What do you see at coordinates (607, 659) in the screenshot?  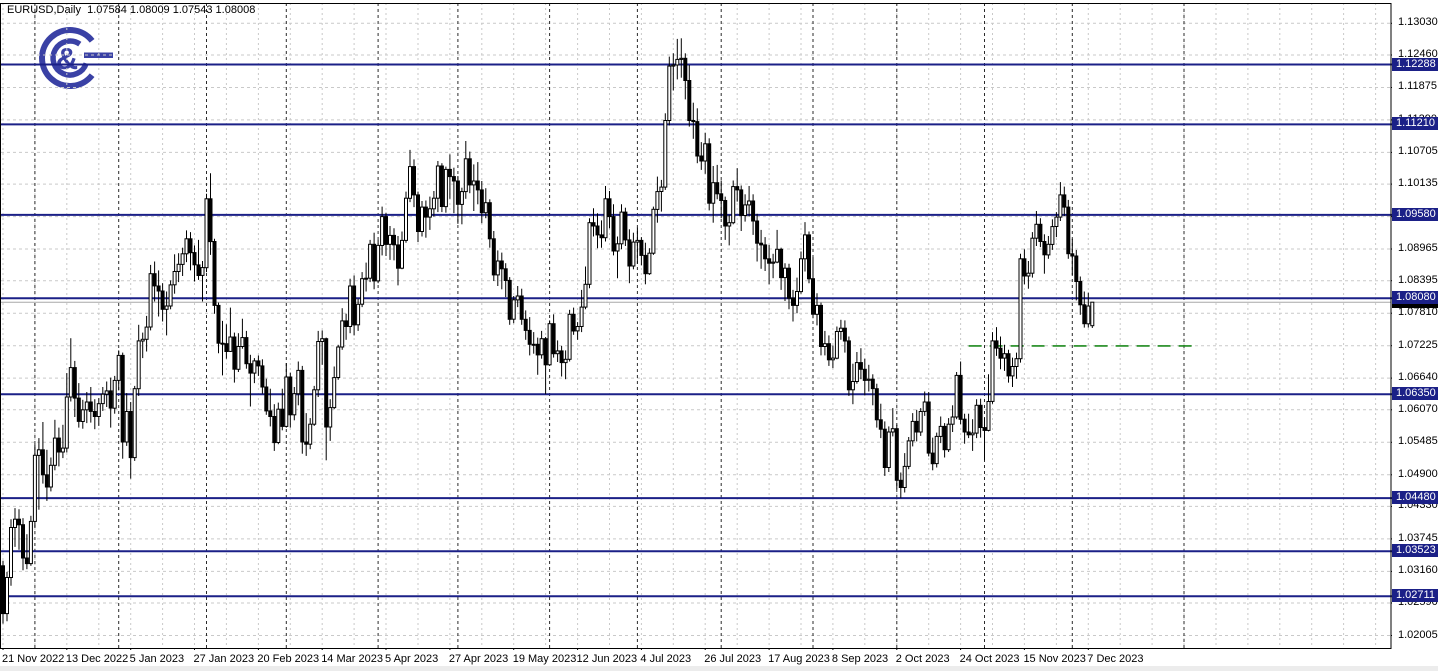 I see `x-axis-label: 12 Jun 2023` at bounding box center [607, 659].